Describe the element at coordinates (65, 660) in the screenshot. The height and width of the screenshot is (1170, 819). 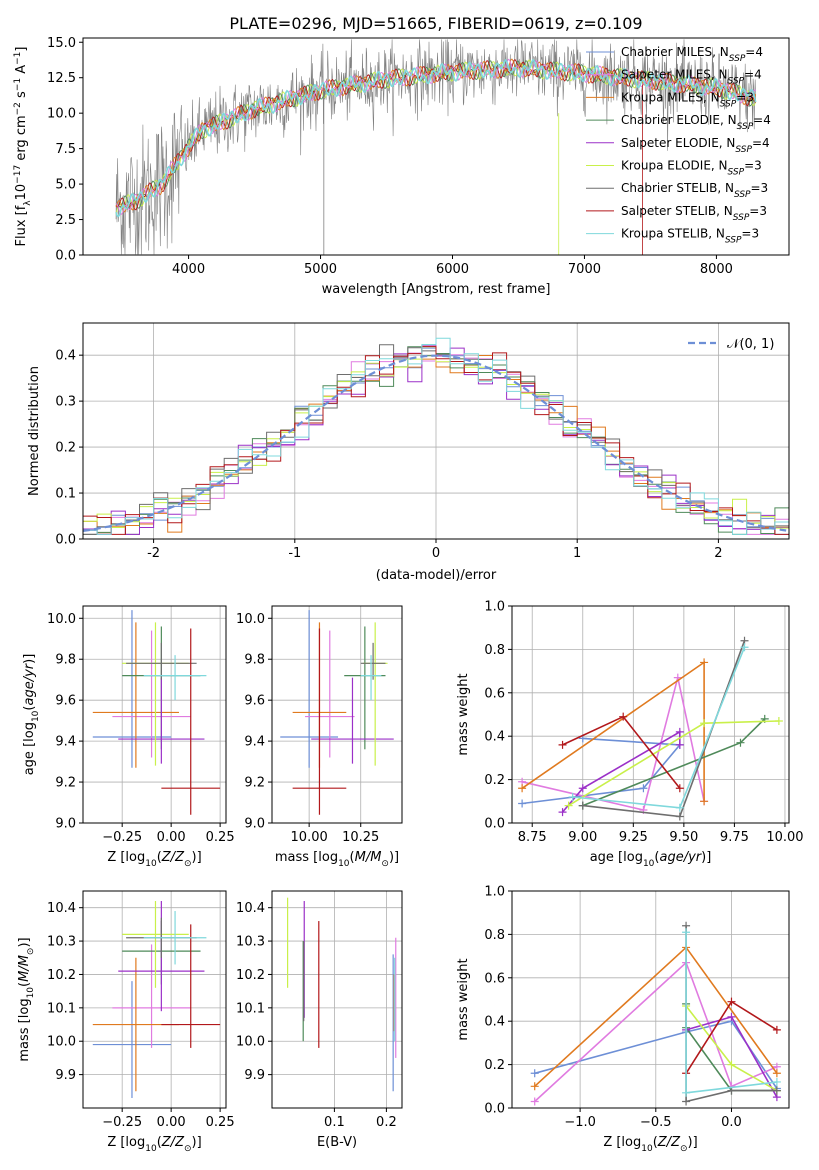
I see `y-tick-label: 9.8` at that location.